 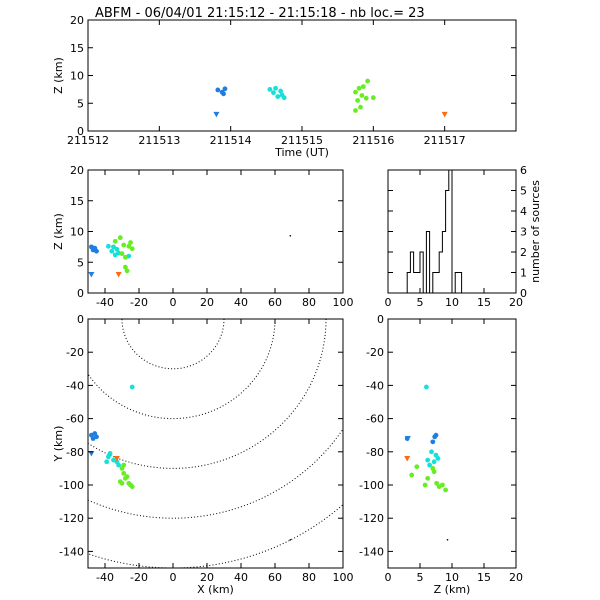 I want to click on x-tick-label: 211517, so click(x=445, y=140).